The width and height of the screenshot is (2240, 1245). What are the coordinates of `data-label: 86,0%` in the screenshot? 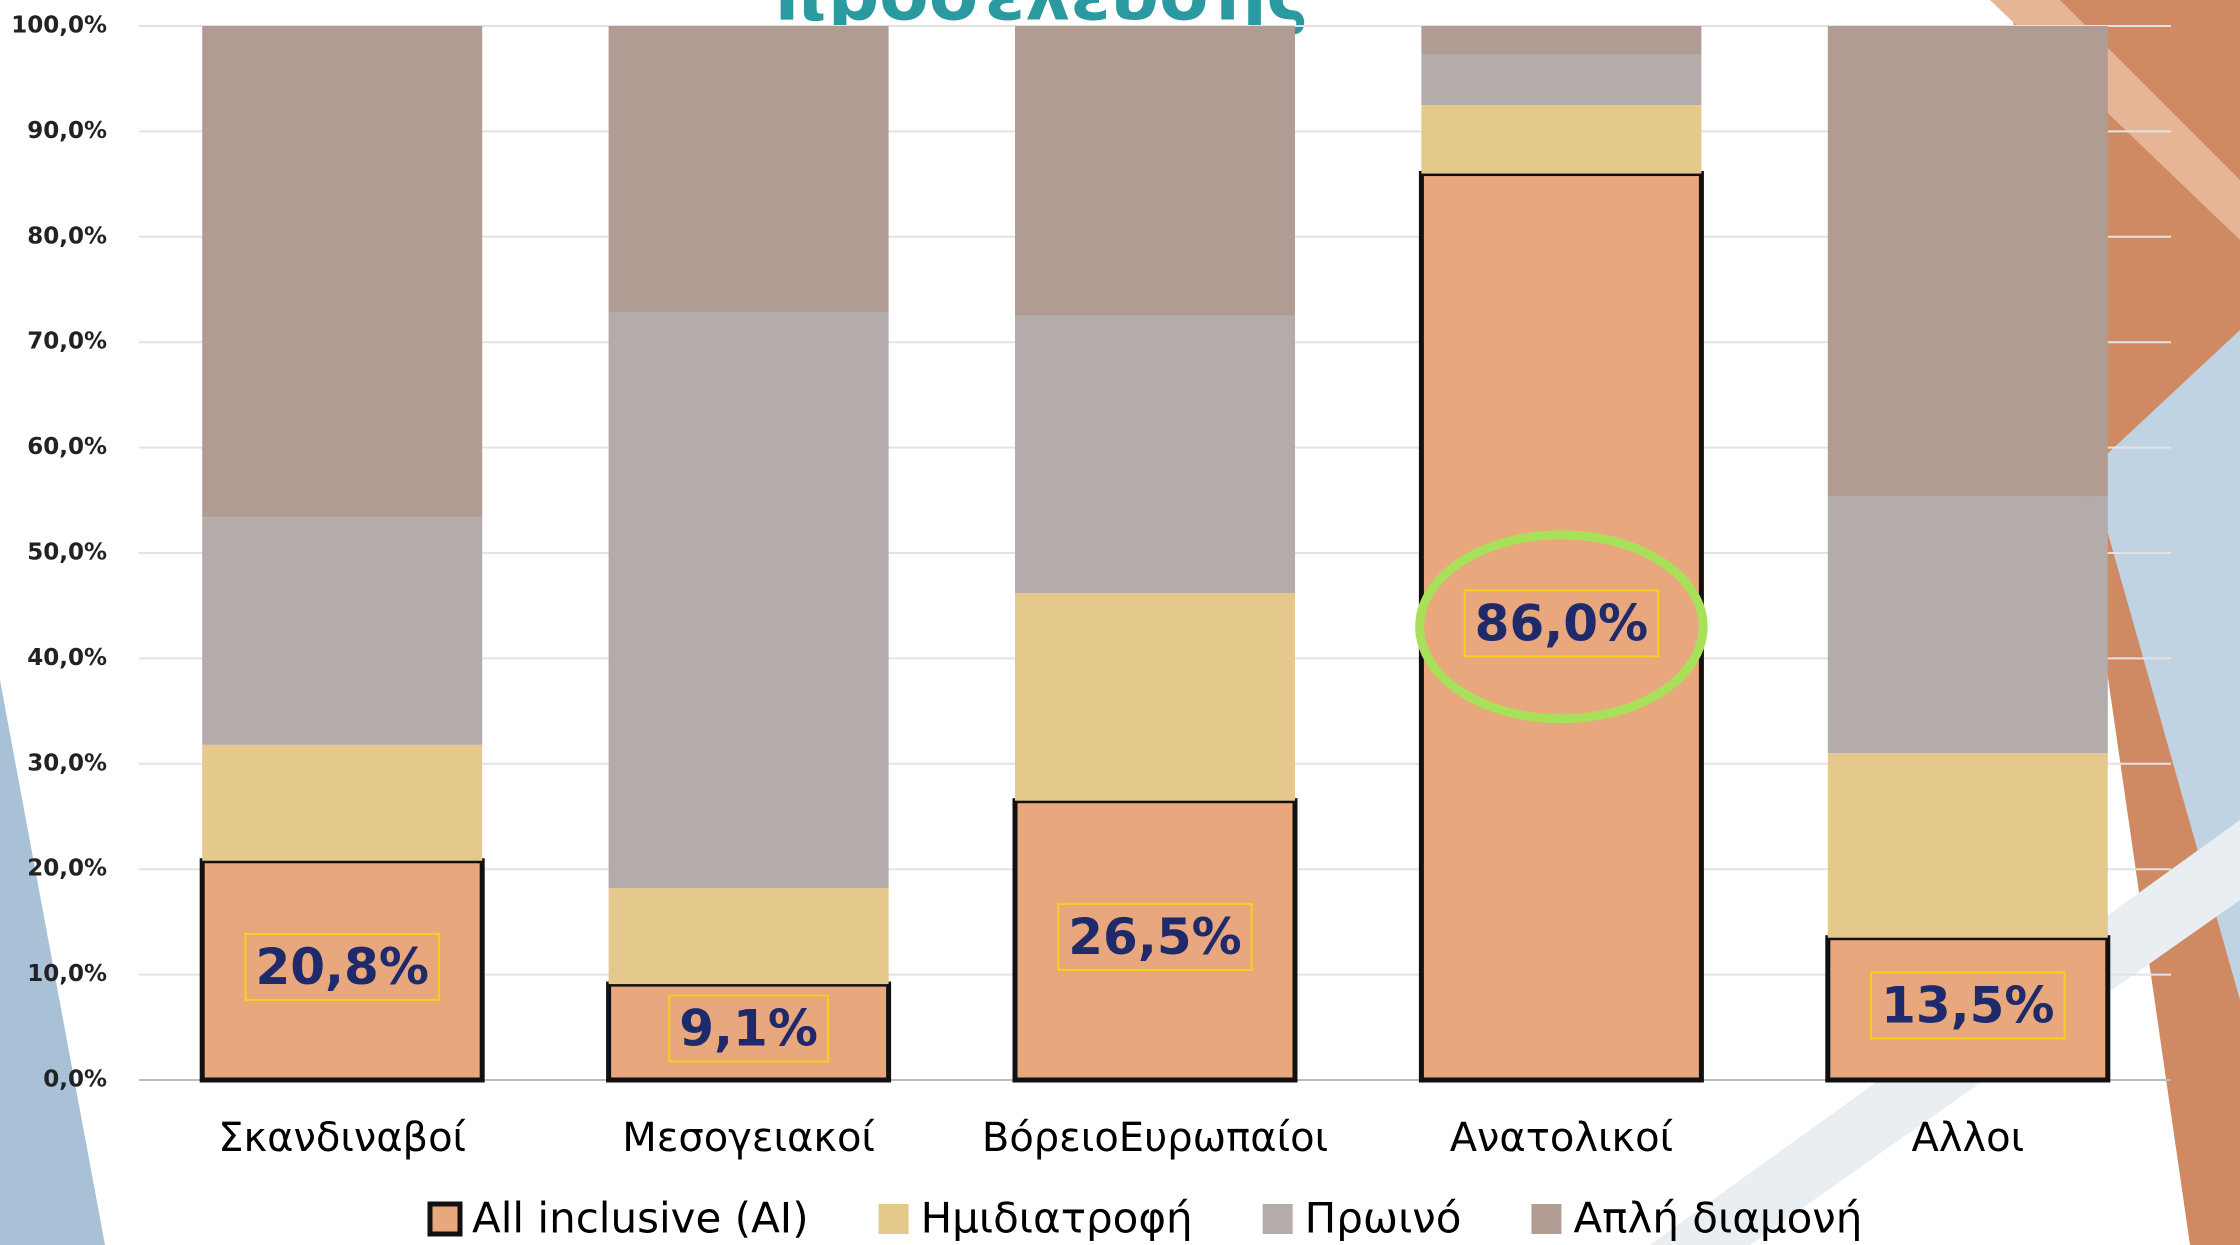 It's located at (1561, 623).